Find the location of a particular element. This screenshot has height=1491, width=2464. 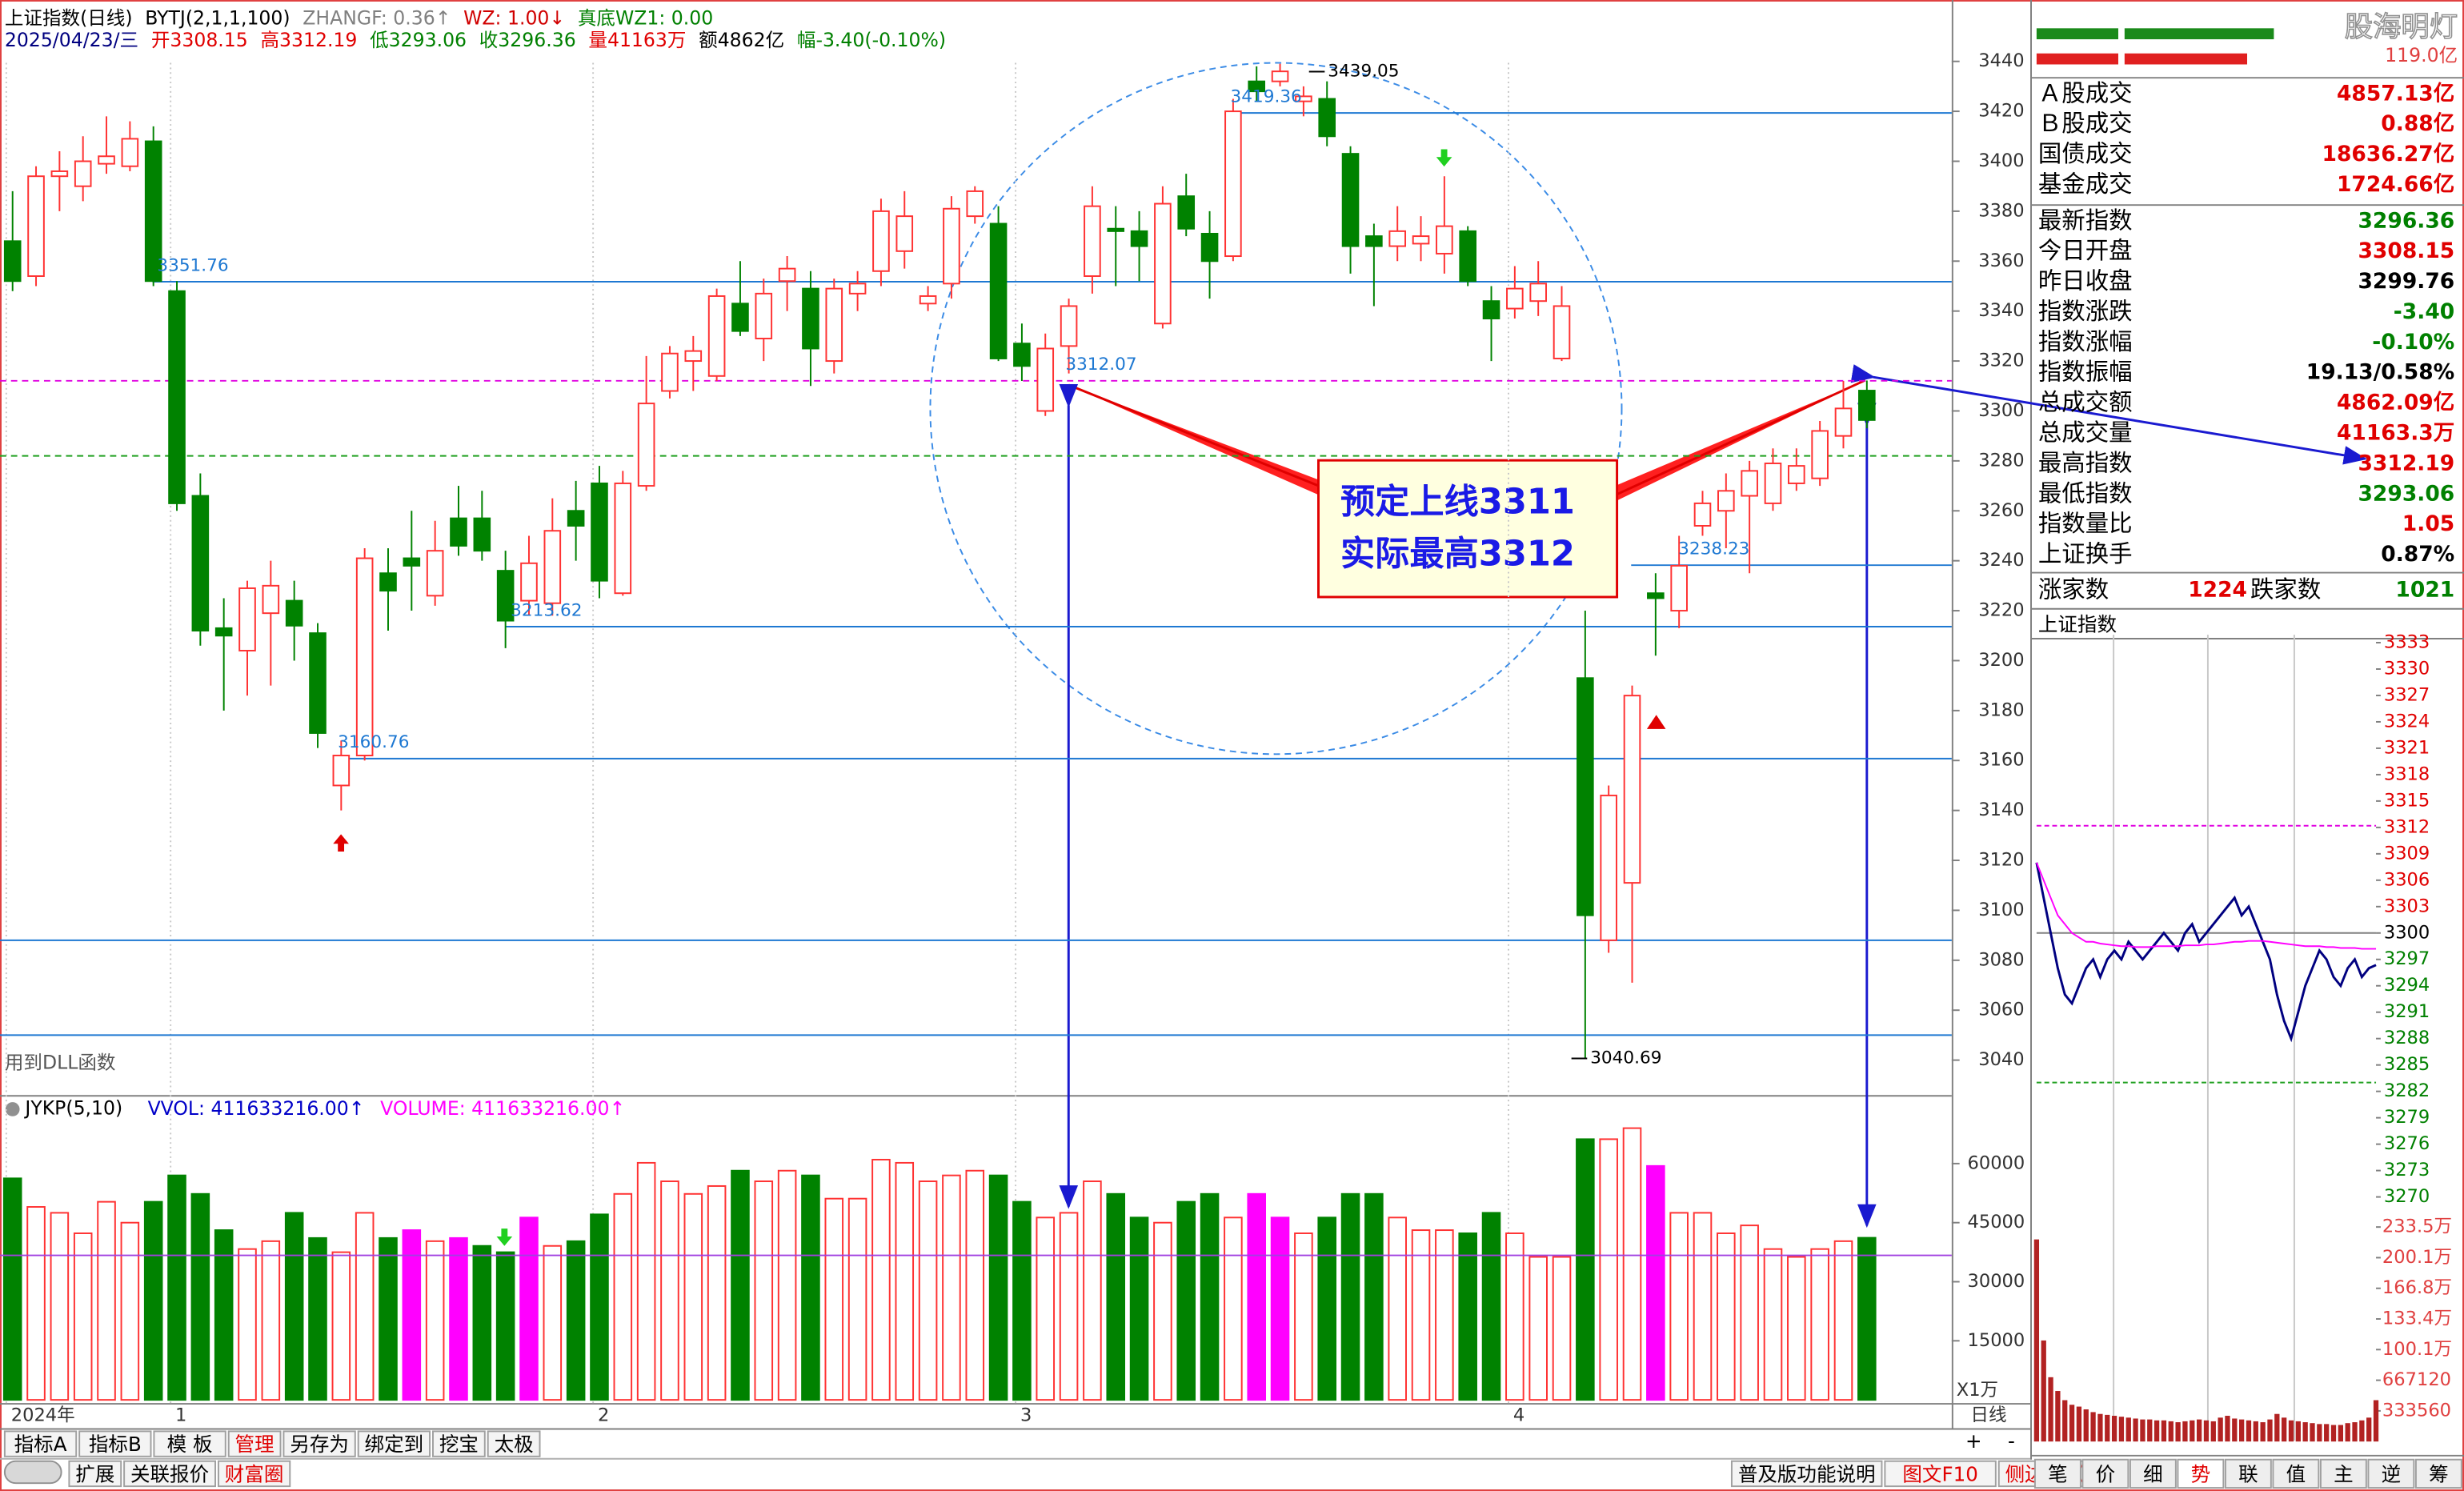

header-item: ZHANGF: 0.36↑ is located at coordinates (377, 17).